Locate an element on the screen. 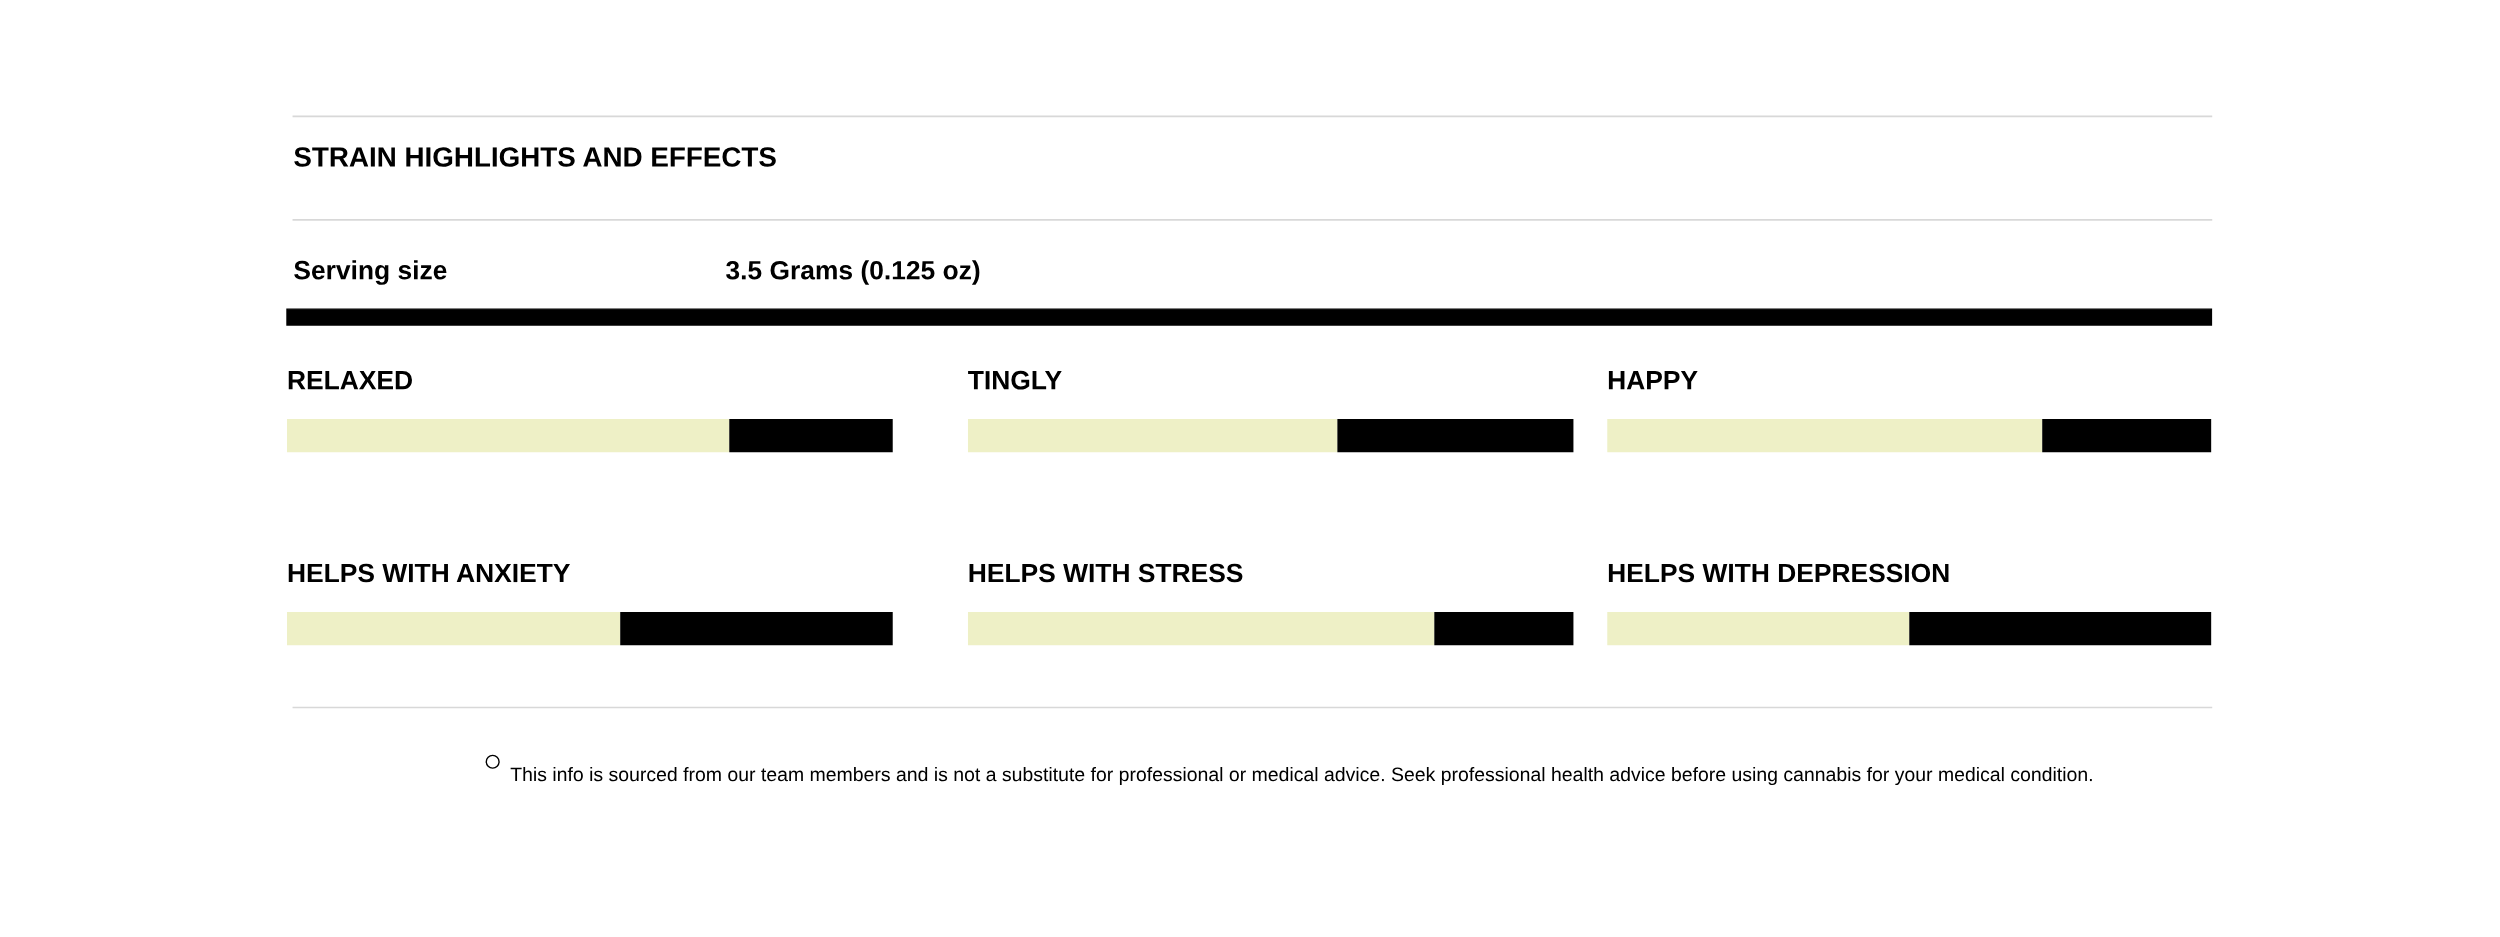 This screenshot has width=2500, height=937. text: Serving size is located at coordinates (370, 272).